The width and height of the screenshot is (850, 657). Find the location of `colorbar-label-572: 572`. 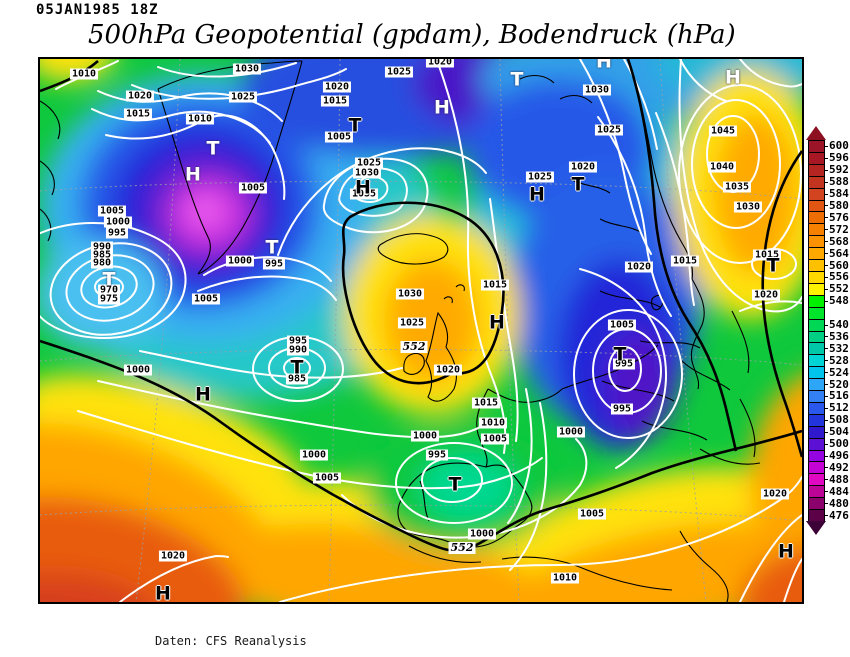

colorbar-label-572: 572 is located at coordinates (836, 229).